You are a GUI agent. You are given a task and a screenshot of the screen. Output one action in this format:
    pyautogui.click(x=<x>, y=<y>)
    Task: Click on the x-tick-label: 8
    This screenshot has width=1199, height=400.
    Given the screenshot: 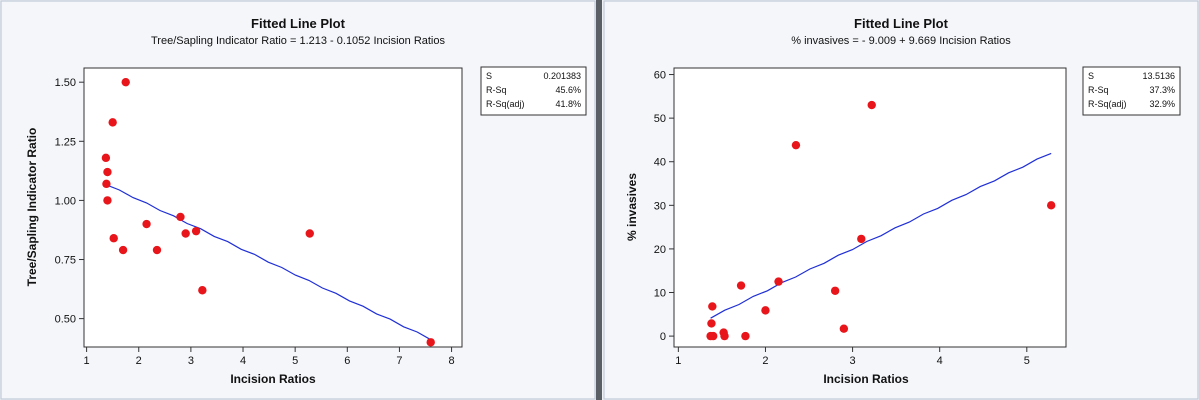 What is the action you would take?
    pyautogui.click(x=452, y=361)
    